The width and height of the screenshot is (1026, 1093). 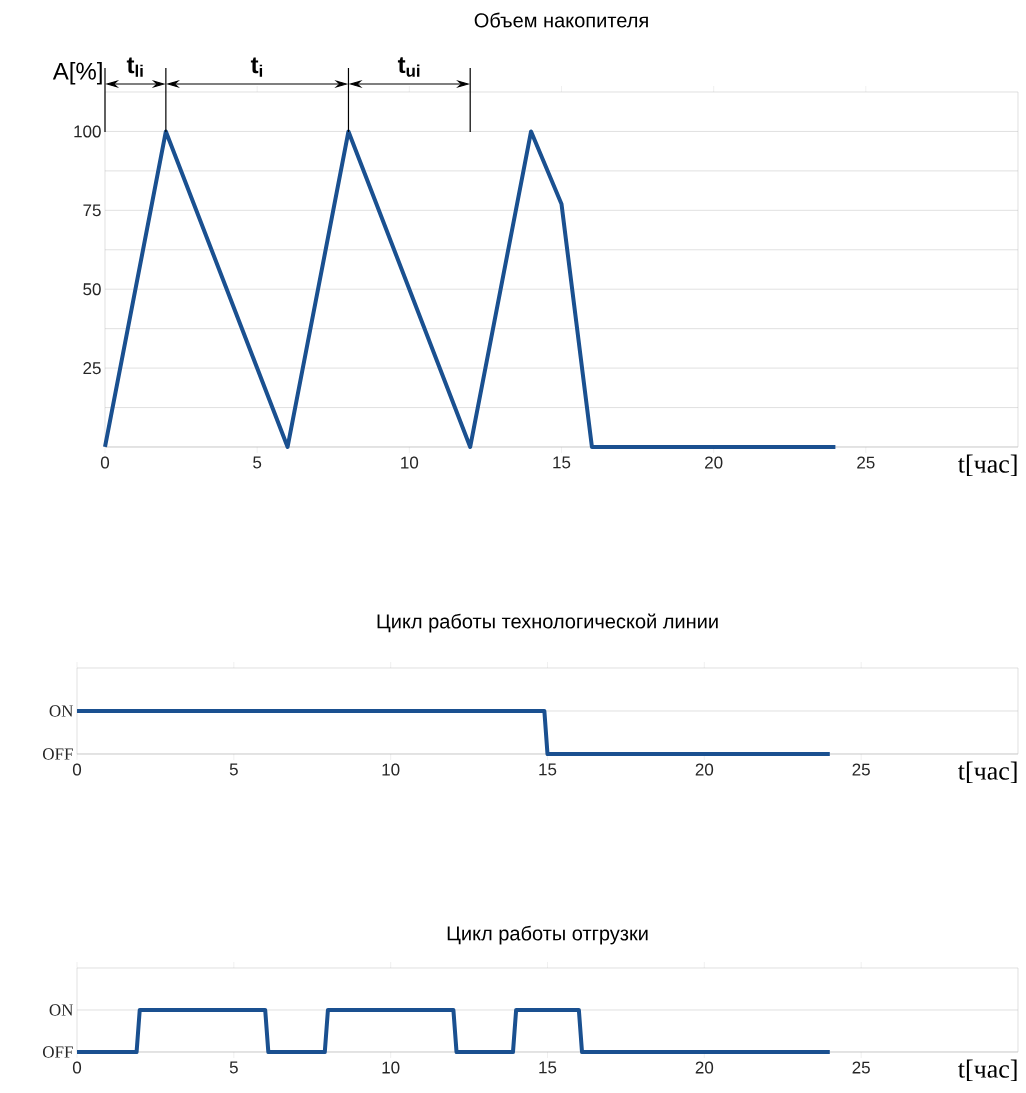 What do you see at coordinates (547, 935) in the screenshot?
I see `chart-title: Цикл работы отгрузки` at bounding box center [547, 935].